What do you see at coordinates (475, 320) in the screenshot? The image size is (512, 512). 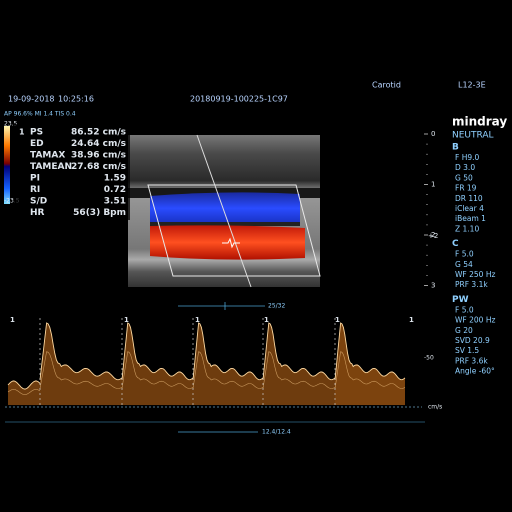 I see `parameter: WF 200 Hz` at bounding box center [475, 320].